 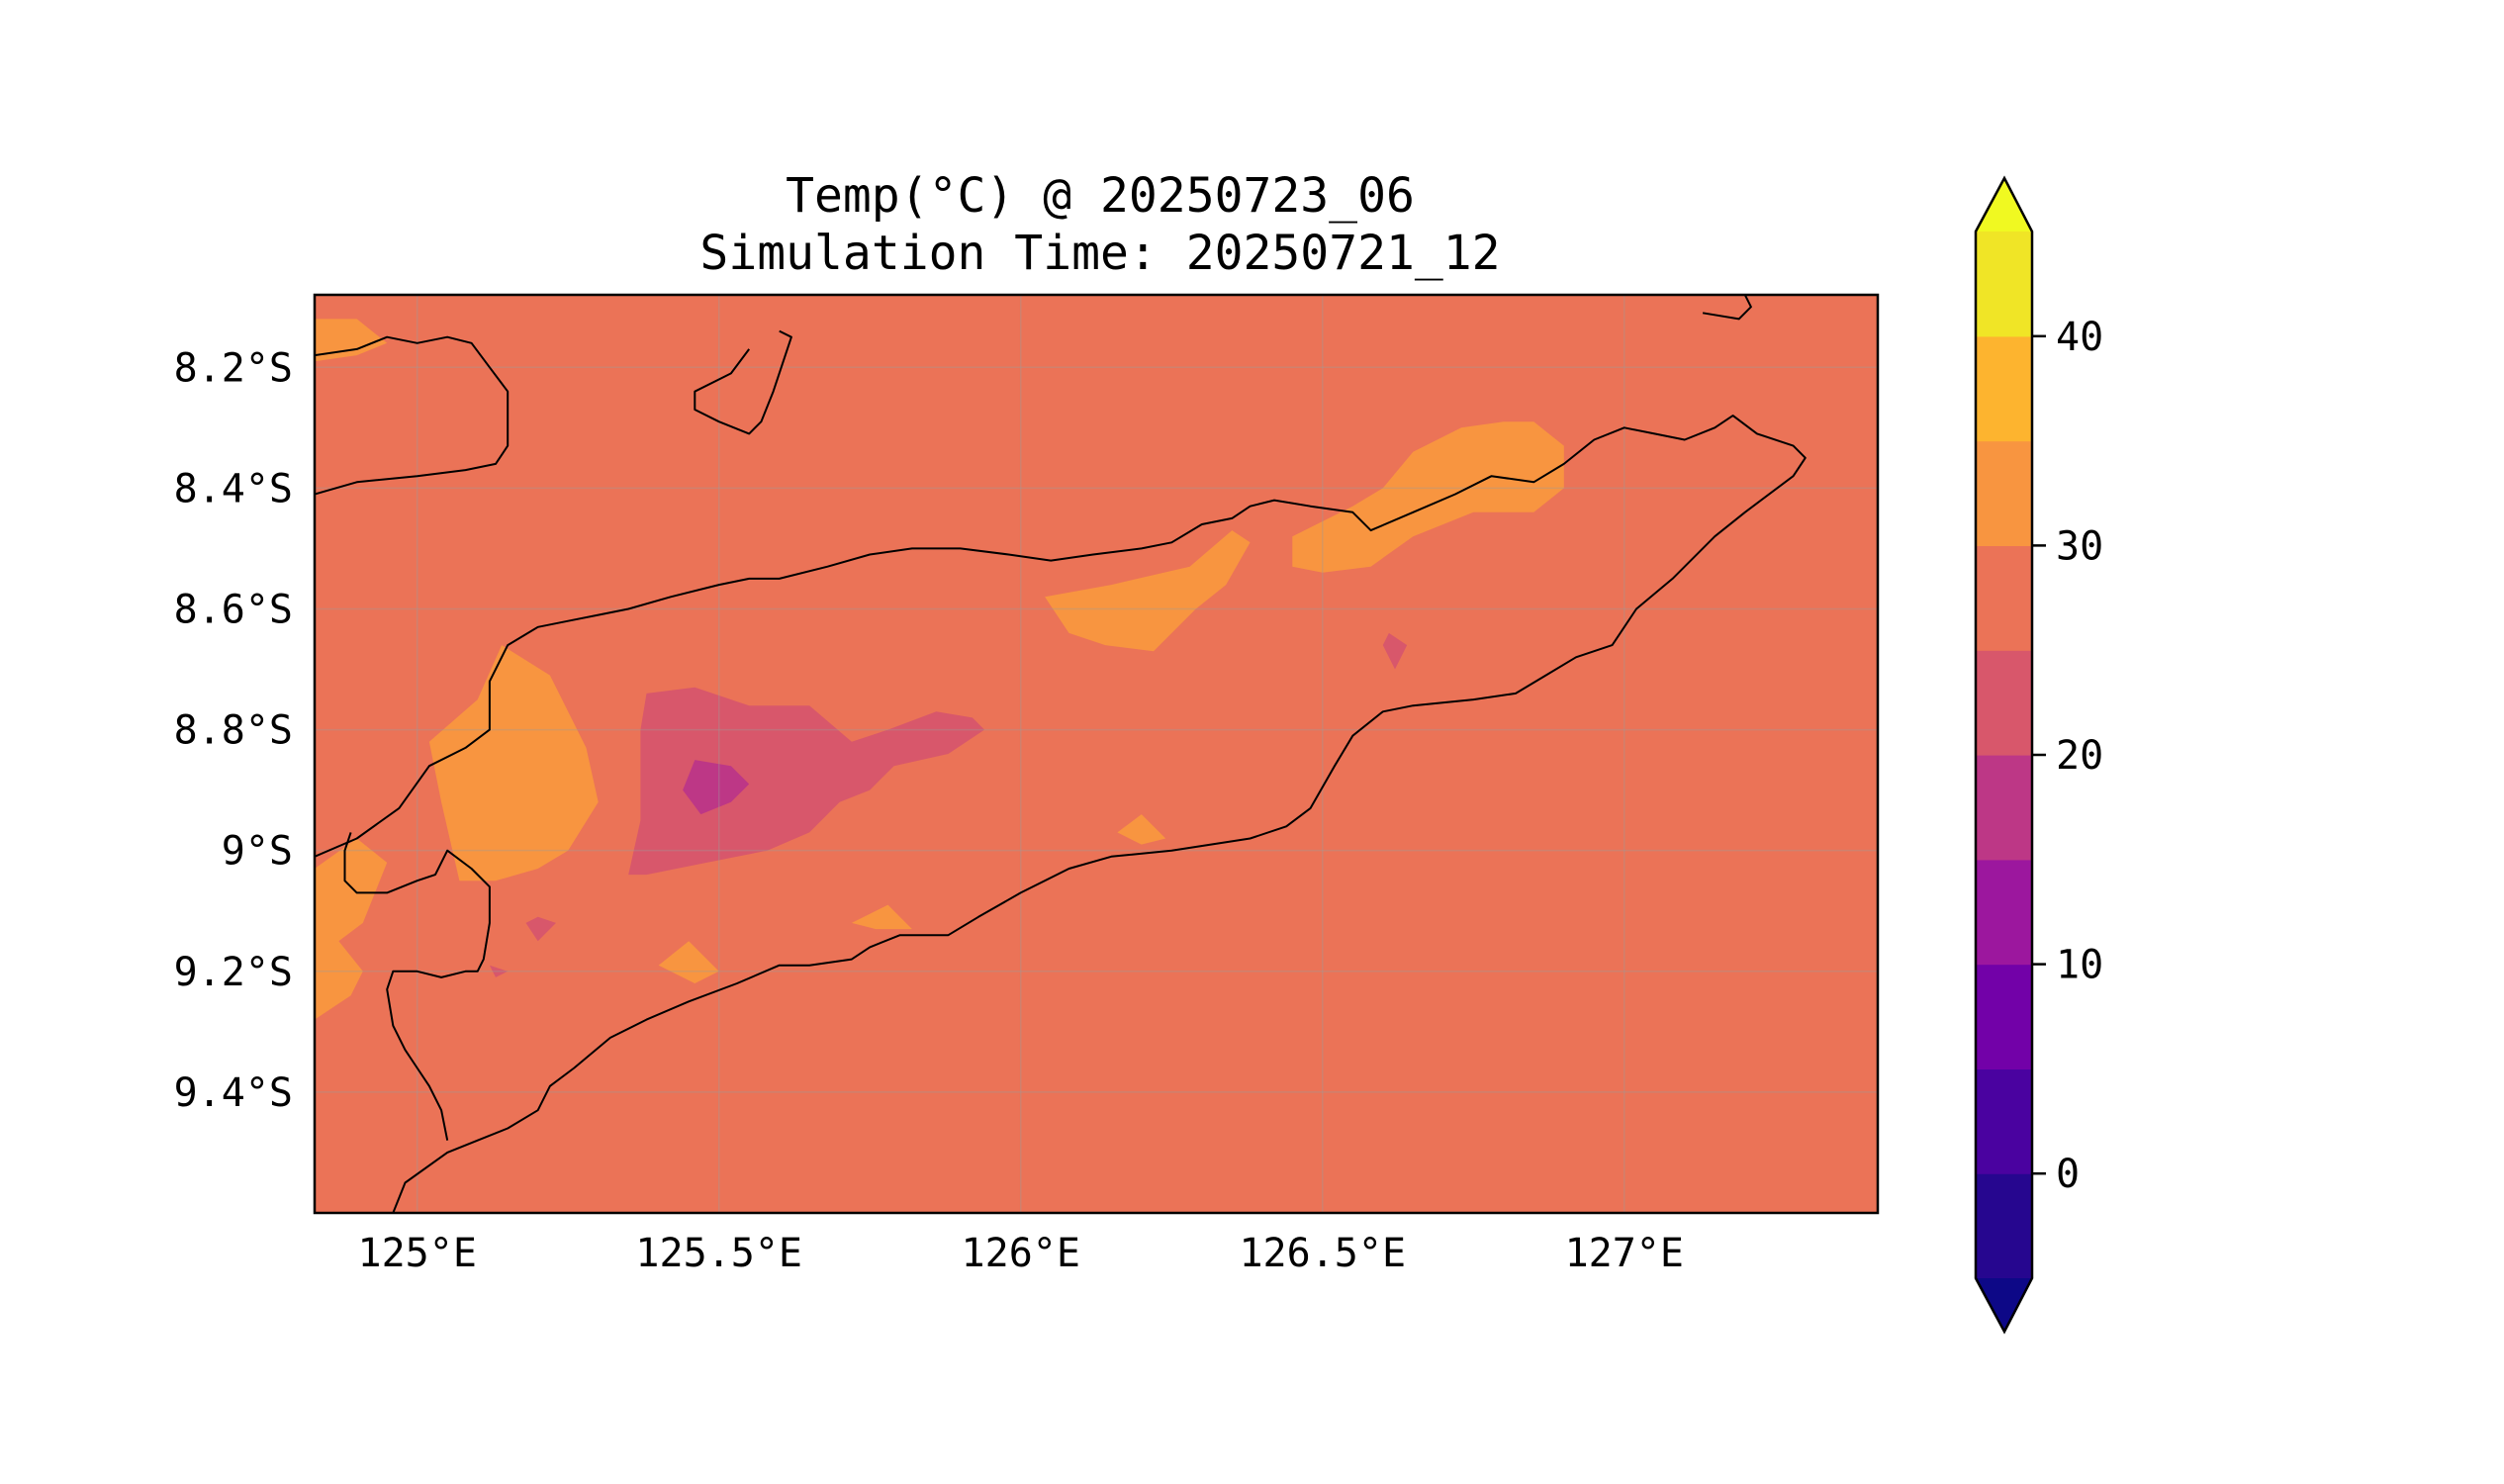 I want to click on colorbar-tick-label-1: 10, so click(x=2079, y=965).